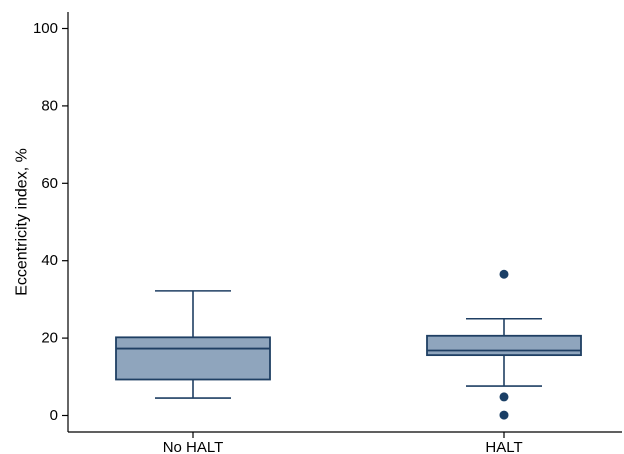 Image resolution: width=624 pixels, height=454 pixels. Describe the element at coordinates (49, 105) in the screenshot. I see `y-tick-label: 80` at that location.